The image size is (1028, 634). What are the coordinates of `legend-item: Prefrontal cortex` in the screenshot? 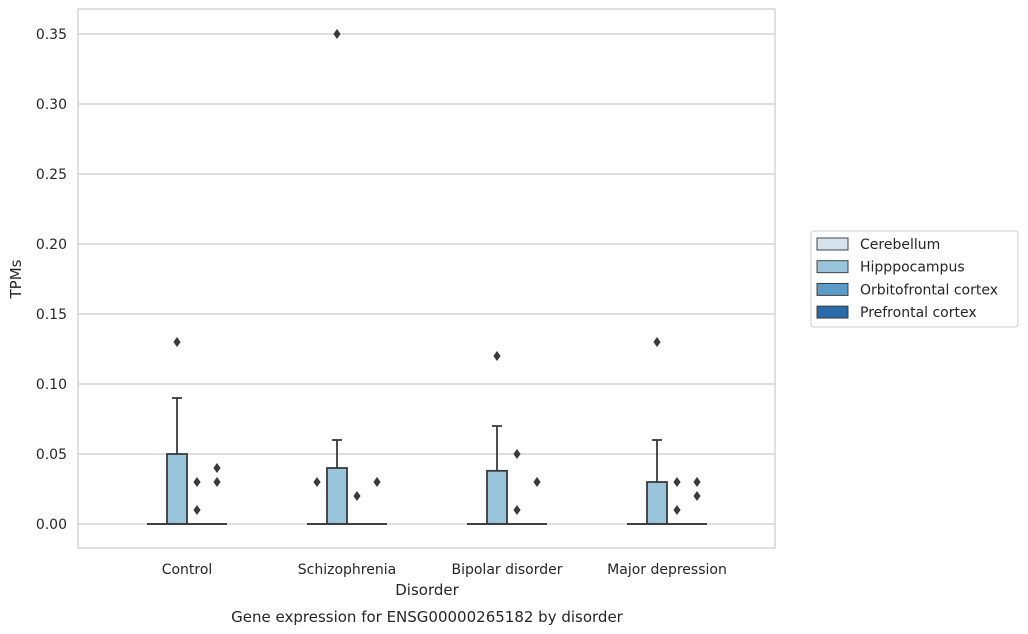 It's located at (896, 313).